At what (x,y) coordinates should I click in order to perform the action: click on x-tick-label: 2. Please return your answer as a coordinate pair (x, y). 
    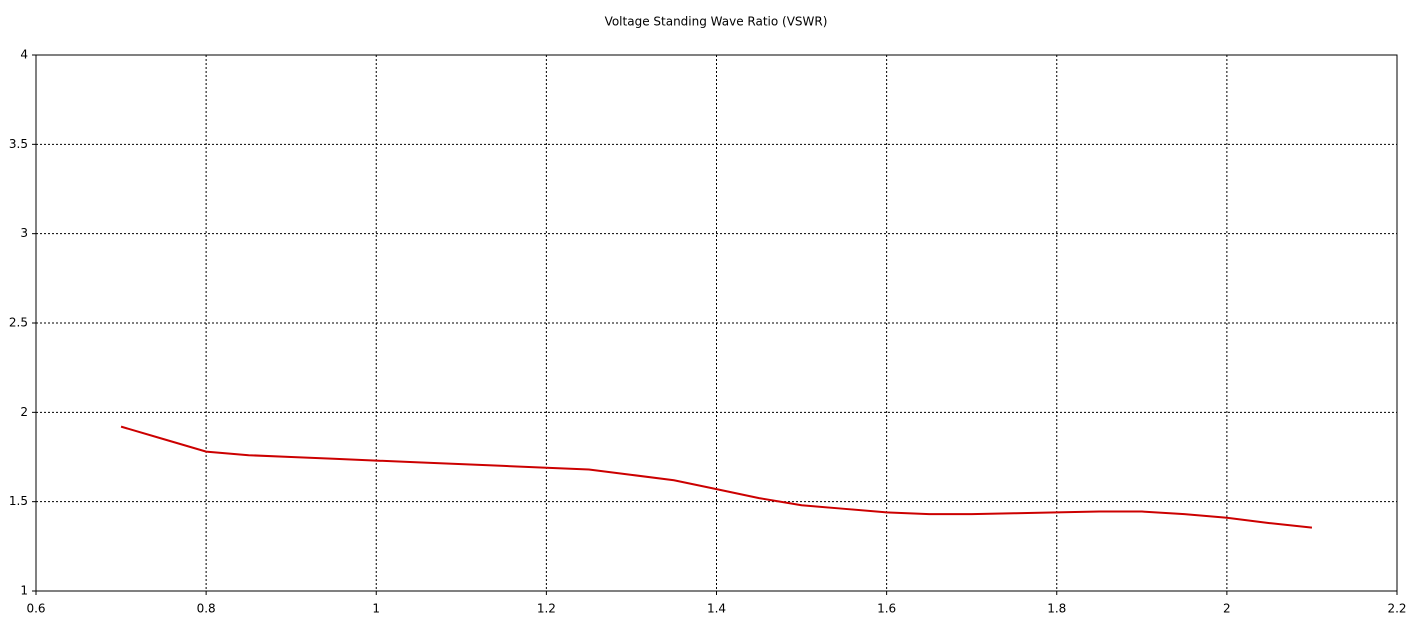
    Looking at the image, I should click on (1227, 609).